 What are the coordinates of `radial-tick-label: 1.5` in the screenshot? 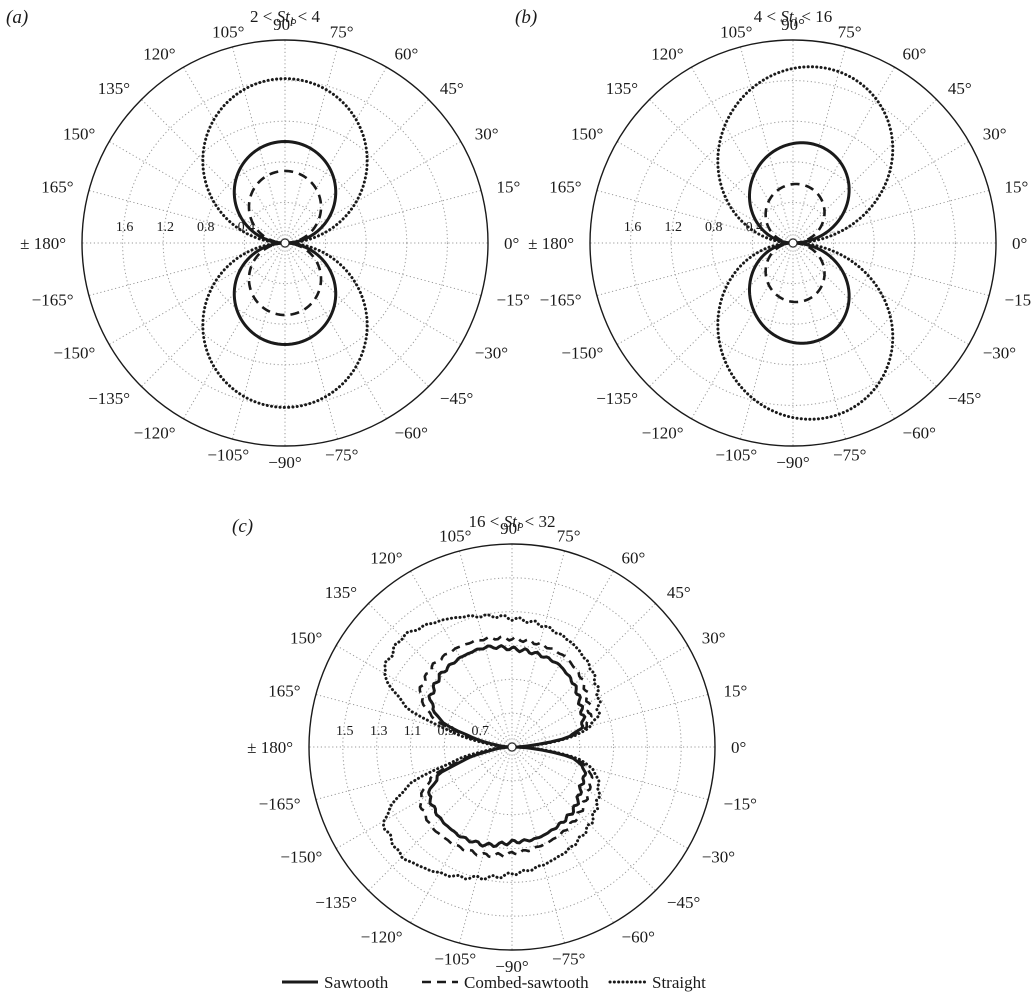 It's located at (345, 731).